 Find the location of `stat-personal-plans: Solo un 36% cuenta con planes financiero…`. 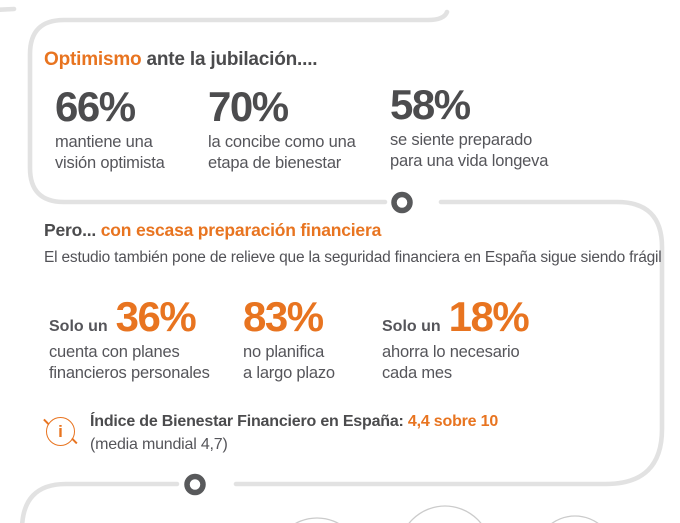

stat-personal-plans: Solo un 36% cuenta con planes financiero… is located at coordinates (129, 339).